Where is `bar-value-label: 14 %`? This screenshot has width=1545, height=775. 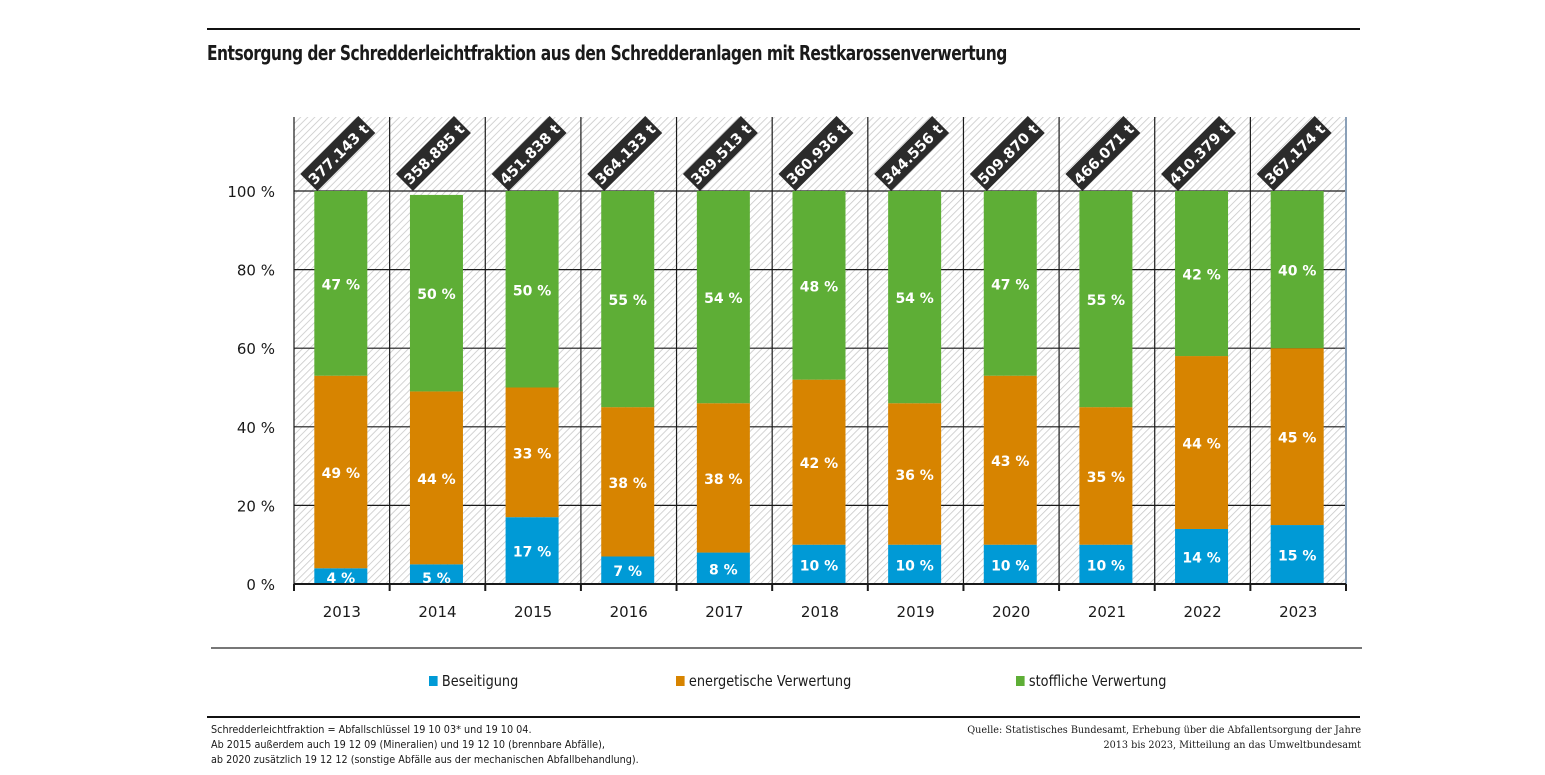
bar-value-label: 14 % is located at coordinates (1201, 558).